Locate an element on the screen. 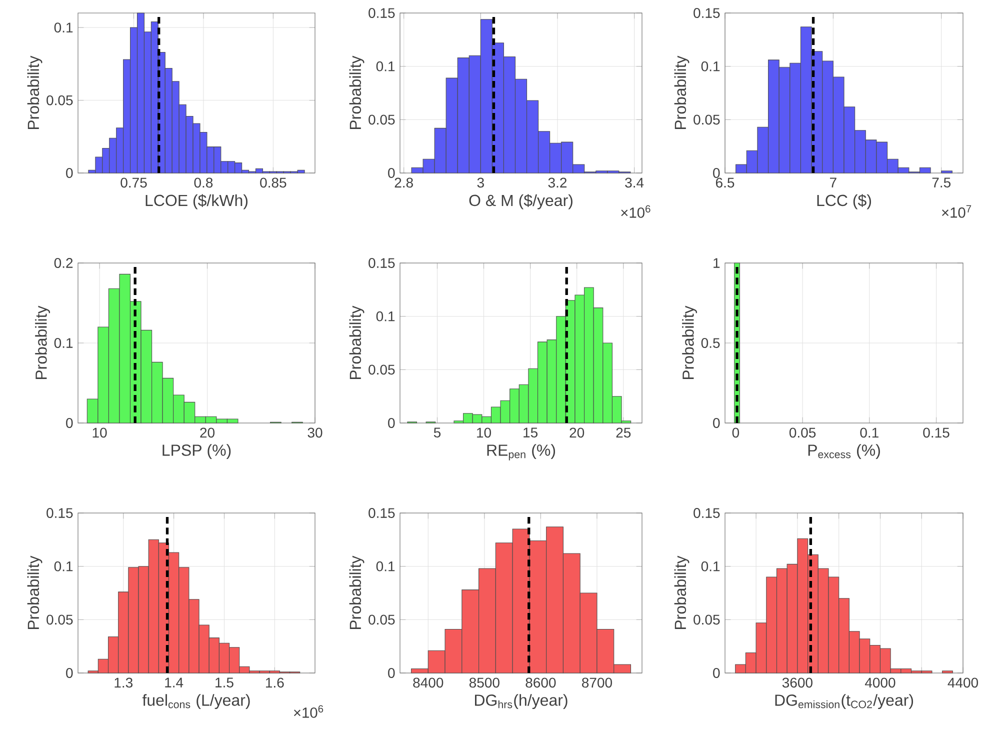  x-tick-label: 4000 is located at coordinates (880, 683).